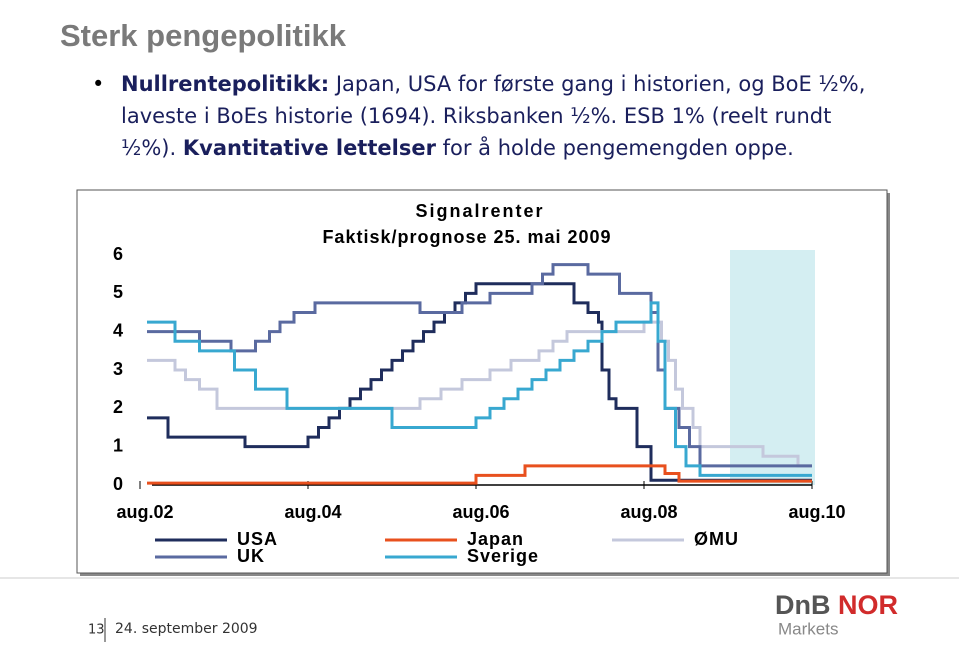 The height and width of the screenshot is (645, 959). What do you see at coordinates (186, 629) in the screenshot?
I see `footer-date: 24. september 2009` at bounding box center [186, 629].